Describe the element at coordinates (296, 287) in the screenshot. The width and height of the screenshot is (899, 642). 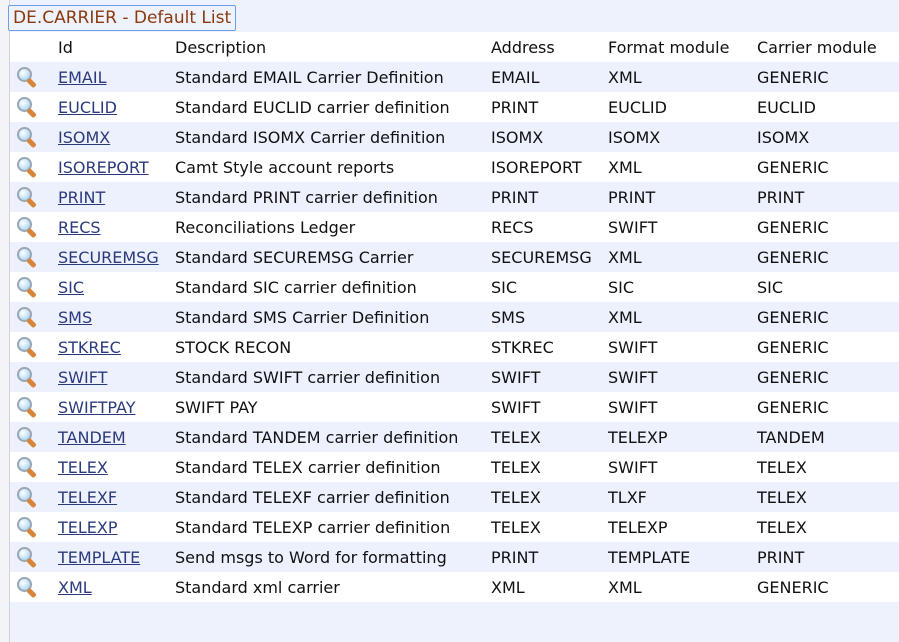
I see `description-cell: Standard SIC carrier definition` at that location.